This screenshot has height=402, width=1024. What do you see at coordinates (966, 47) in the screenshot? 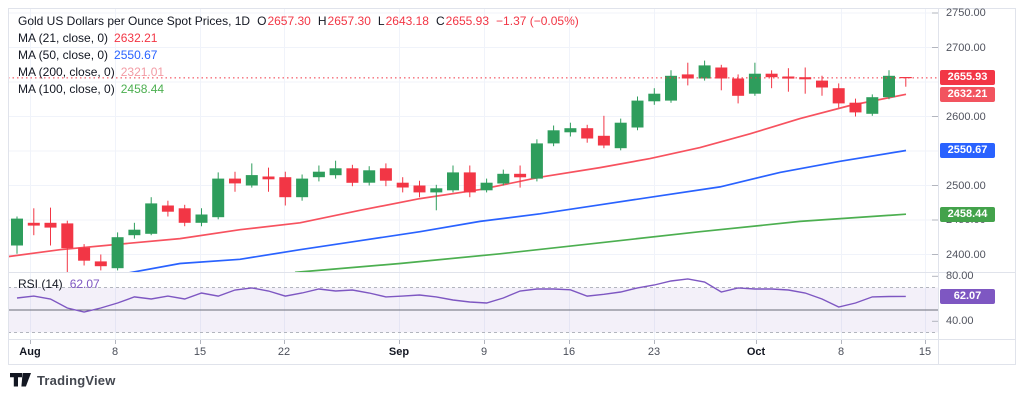
I see `price-axis-label: 2700.00` at bounding box center [966, 47].